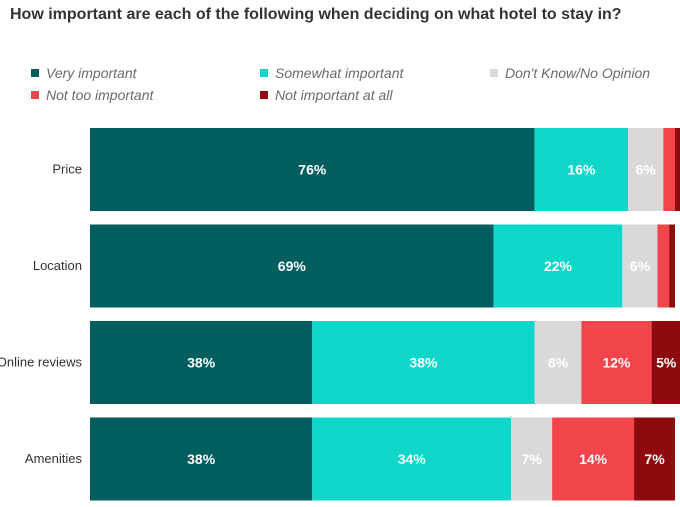 The height and width of the screenshot is (507, 680). I want to click on legend-item-very-important: Very important, so click(84, 73).